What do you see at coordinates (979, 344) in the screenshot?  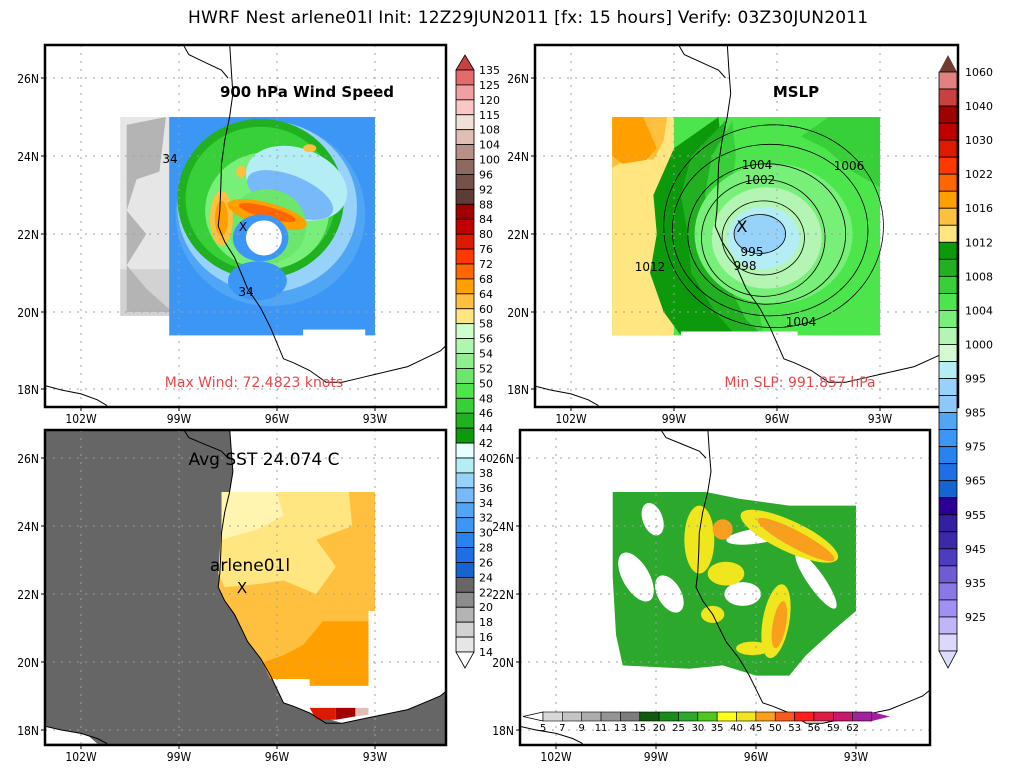 I see `colorbar-label: 1000` at bounding box center [979, 344].